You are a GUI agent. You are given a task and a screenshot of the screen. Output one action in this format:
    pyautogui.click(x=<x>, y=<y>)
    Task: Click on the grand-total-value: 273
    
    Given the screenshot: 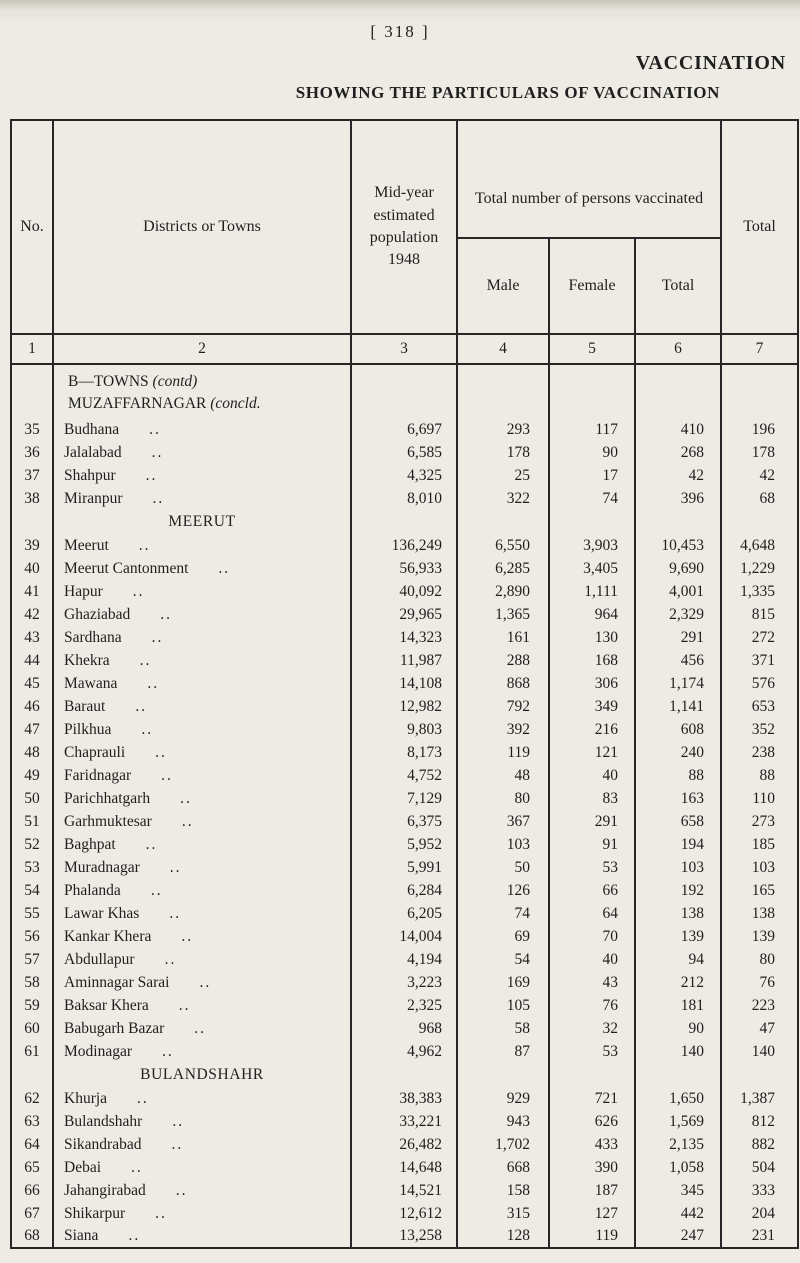 What is the action you would take?
    pyautogui.click(x=760, y=821)
    